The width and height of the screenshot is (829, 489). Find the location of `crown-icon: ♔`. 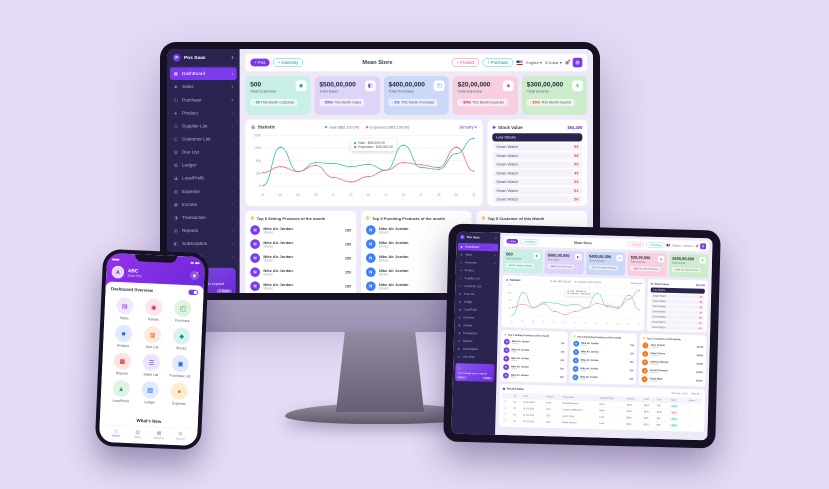

crown-icon: ♔ is located at coordinates (644, 338).